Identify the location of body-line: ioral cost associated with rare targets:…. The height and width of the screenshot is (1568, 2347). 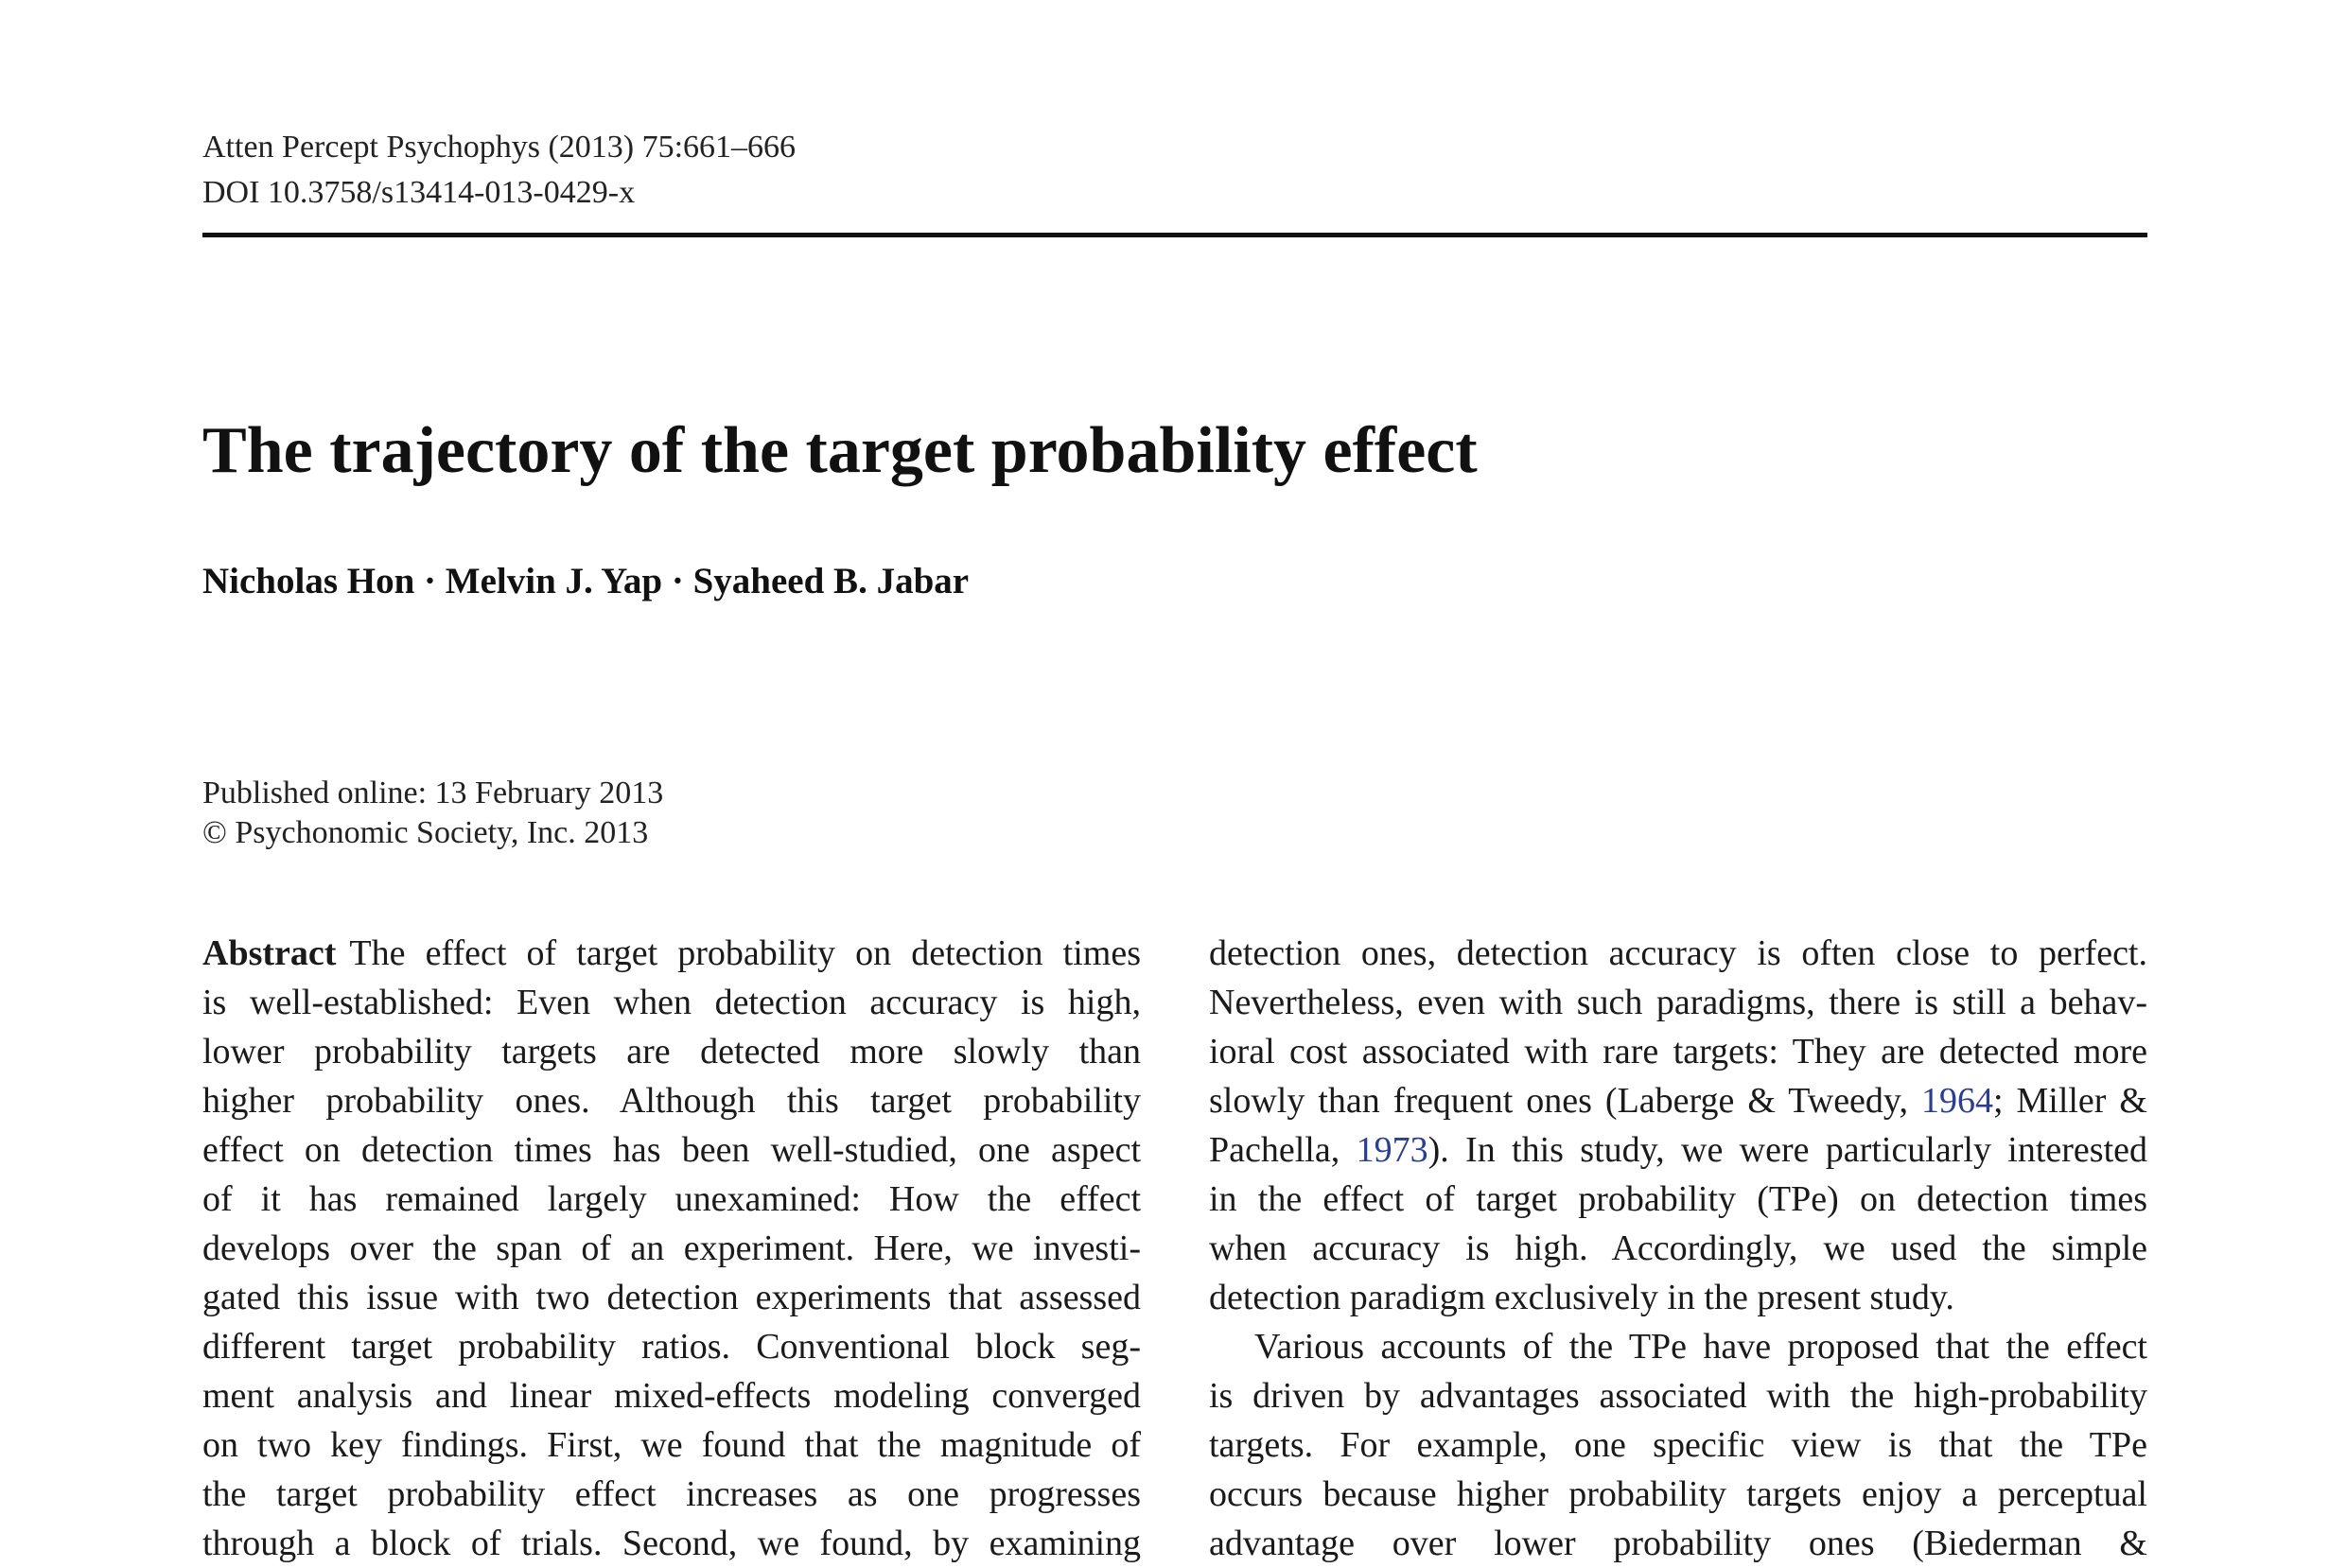
(1678, 1052).